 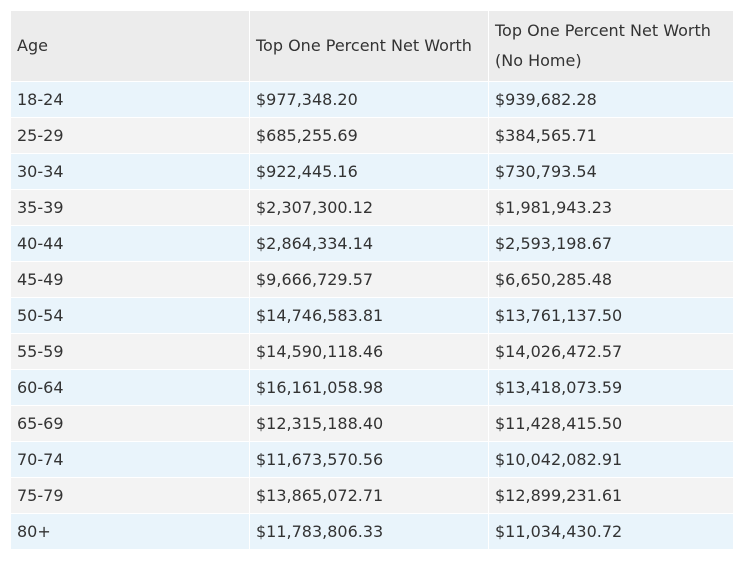 What do you see at coordinates (611, 171) in the screenshot?
I see `table-cell: $730,793.54` at bounding box center [611, 171].